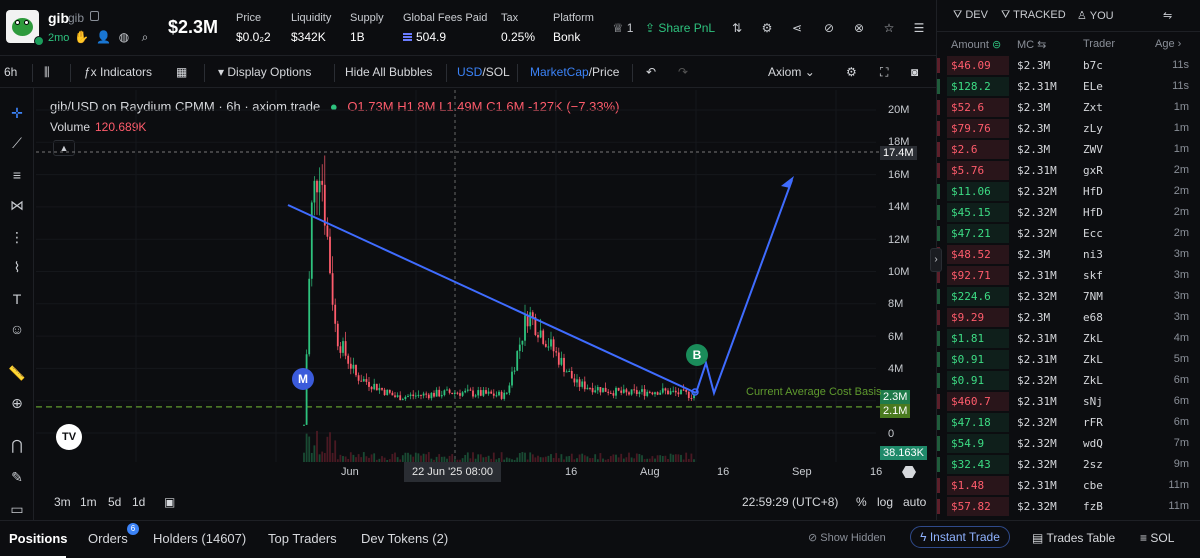 This screenshot has width=1200, height=558. I want to click on trade-row: $1.48 $2.31M cbe 11m, so click(1068, 485).